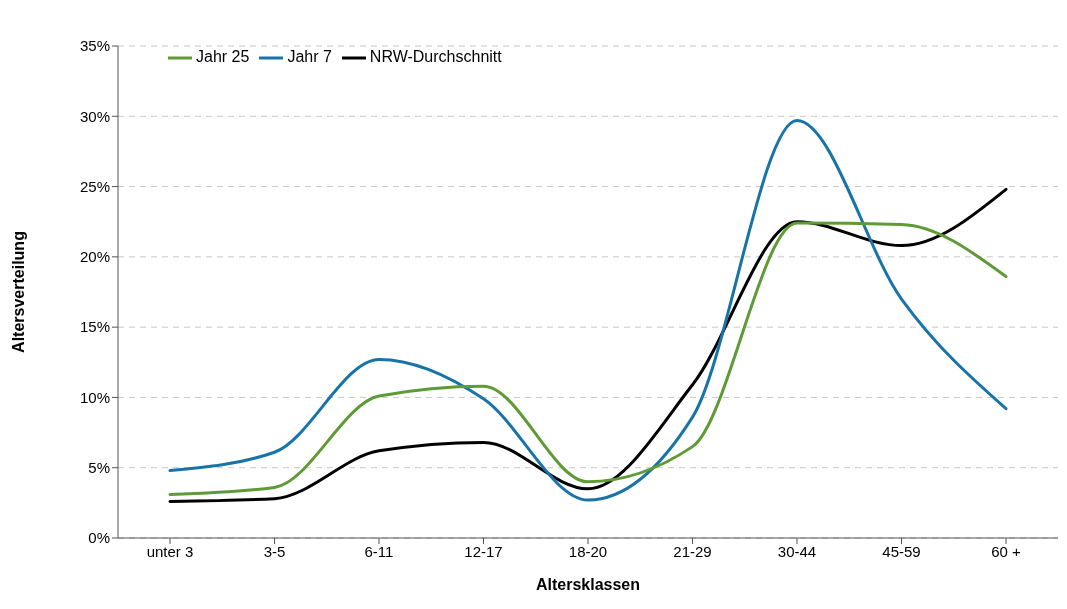 The width and height of the screenshot is (1067, 609). I want to click on y-tick-label: 25%, so click(94, 186).